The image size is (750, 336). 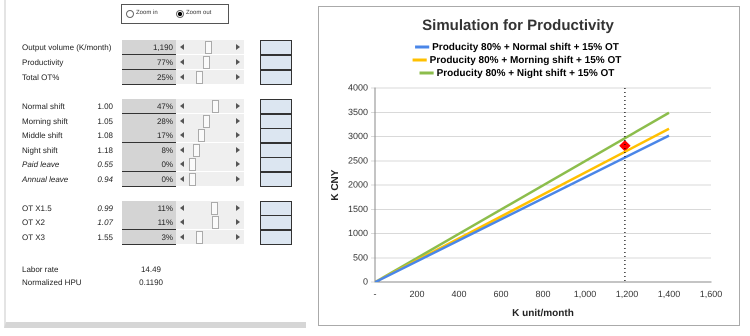 What do you see at coordinates (358, 160) in the screenshot?
I see `y-tick-label: 2500` at bounding box center [358, 160].